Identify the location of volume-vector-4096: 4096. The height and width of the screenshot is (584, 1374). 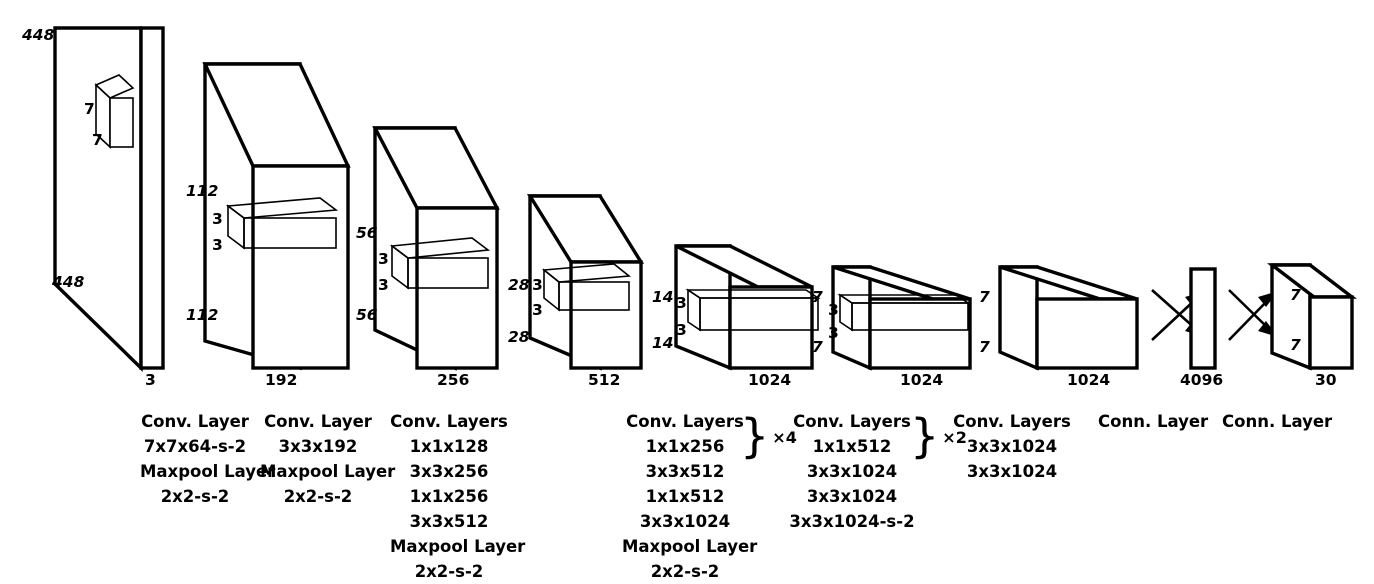
(1201, 328).